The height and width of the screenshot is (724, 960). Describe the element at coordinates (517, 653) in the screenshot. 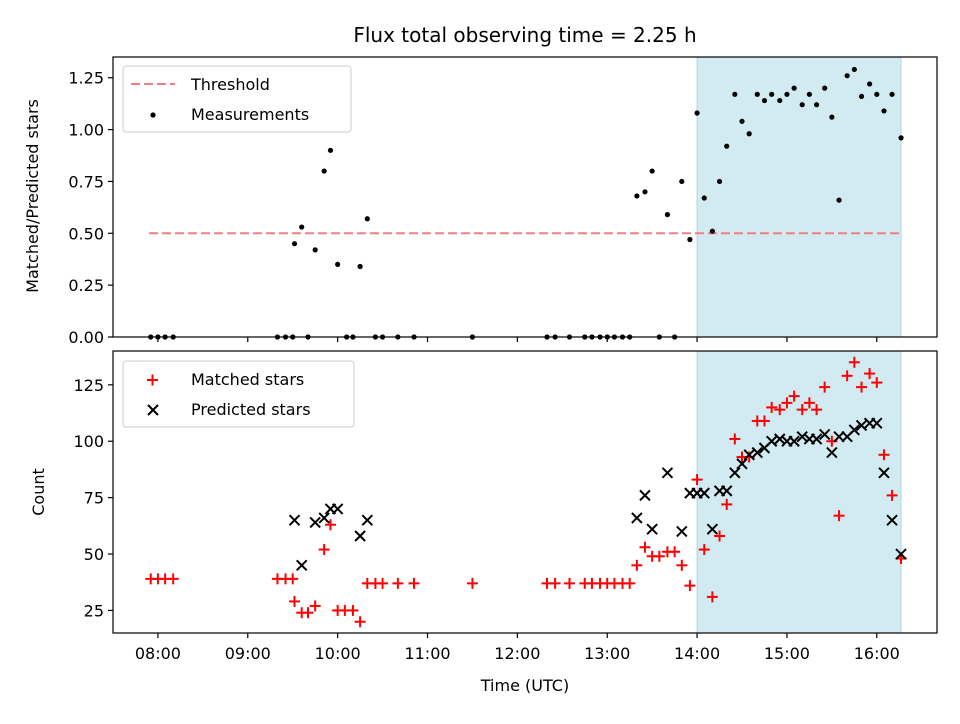

I see `x-tick-label: 12:00` at that location.